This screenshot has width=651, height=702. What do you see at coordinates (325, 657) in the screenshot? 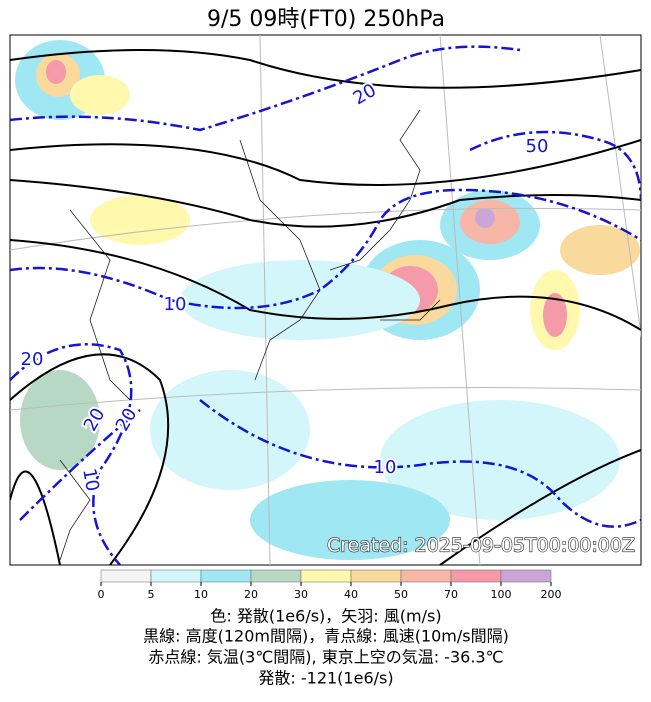
I see `caption-line: 赤点線: 気温(3℃間隔), 東京上空の気温: -36.3℃` at bounding box center [325, 657].